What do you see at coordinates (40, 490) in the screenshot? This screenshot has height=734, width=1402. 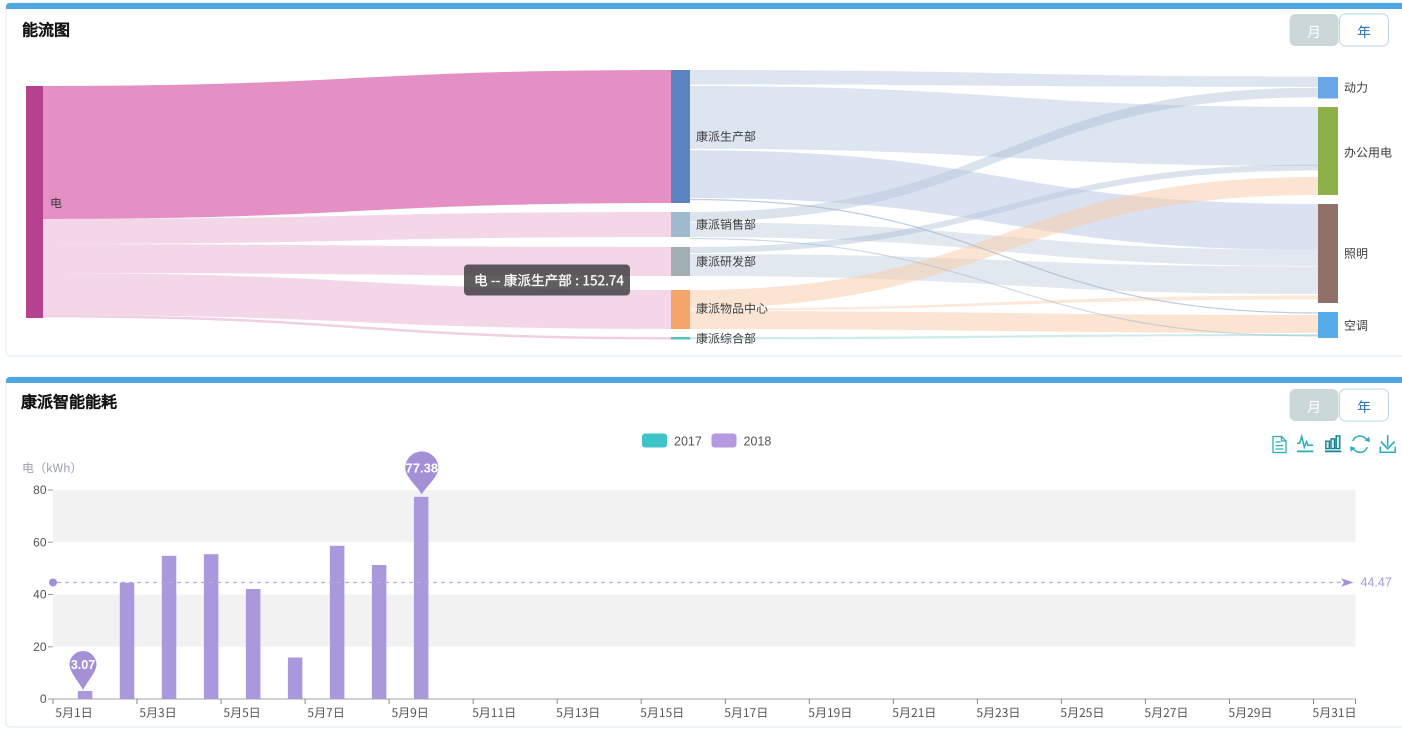 I see `svg-text: 80` at bounding box center [40, 490].